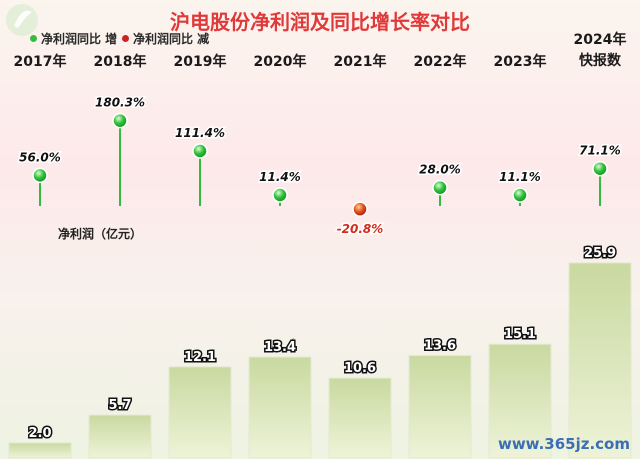 This screenshot has height=459, width=640. I want to click on bar-value-label: 5.7, so click(119, 405).